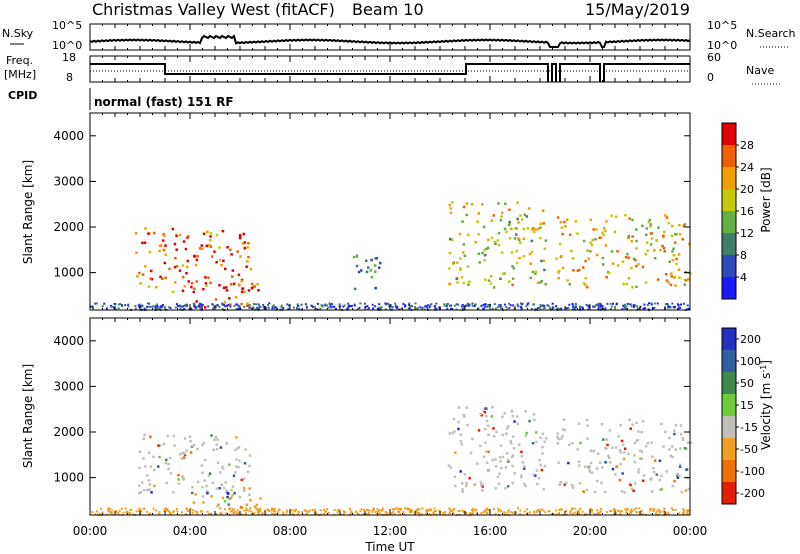  Describe the element at coordinates (747, 405) in the screenshot. I see `colorbar-tick-label: 15` at that location.